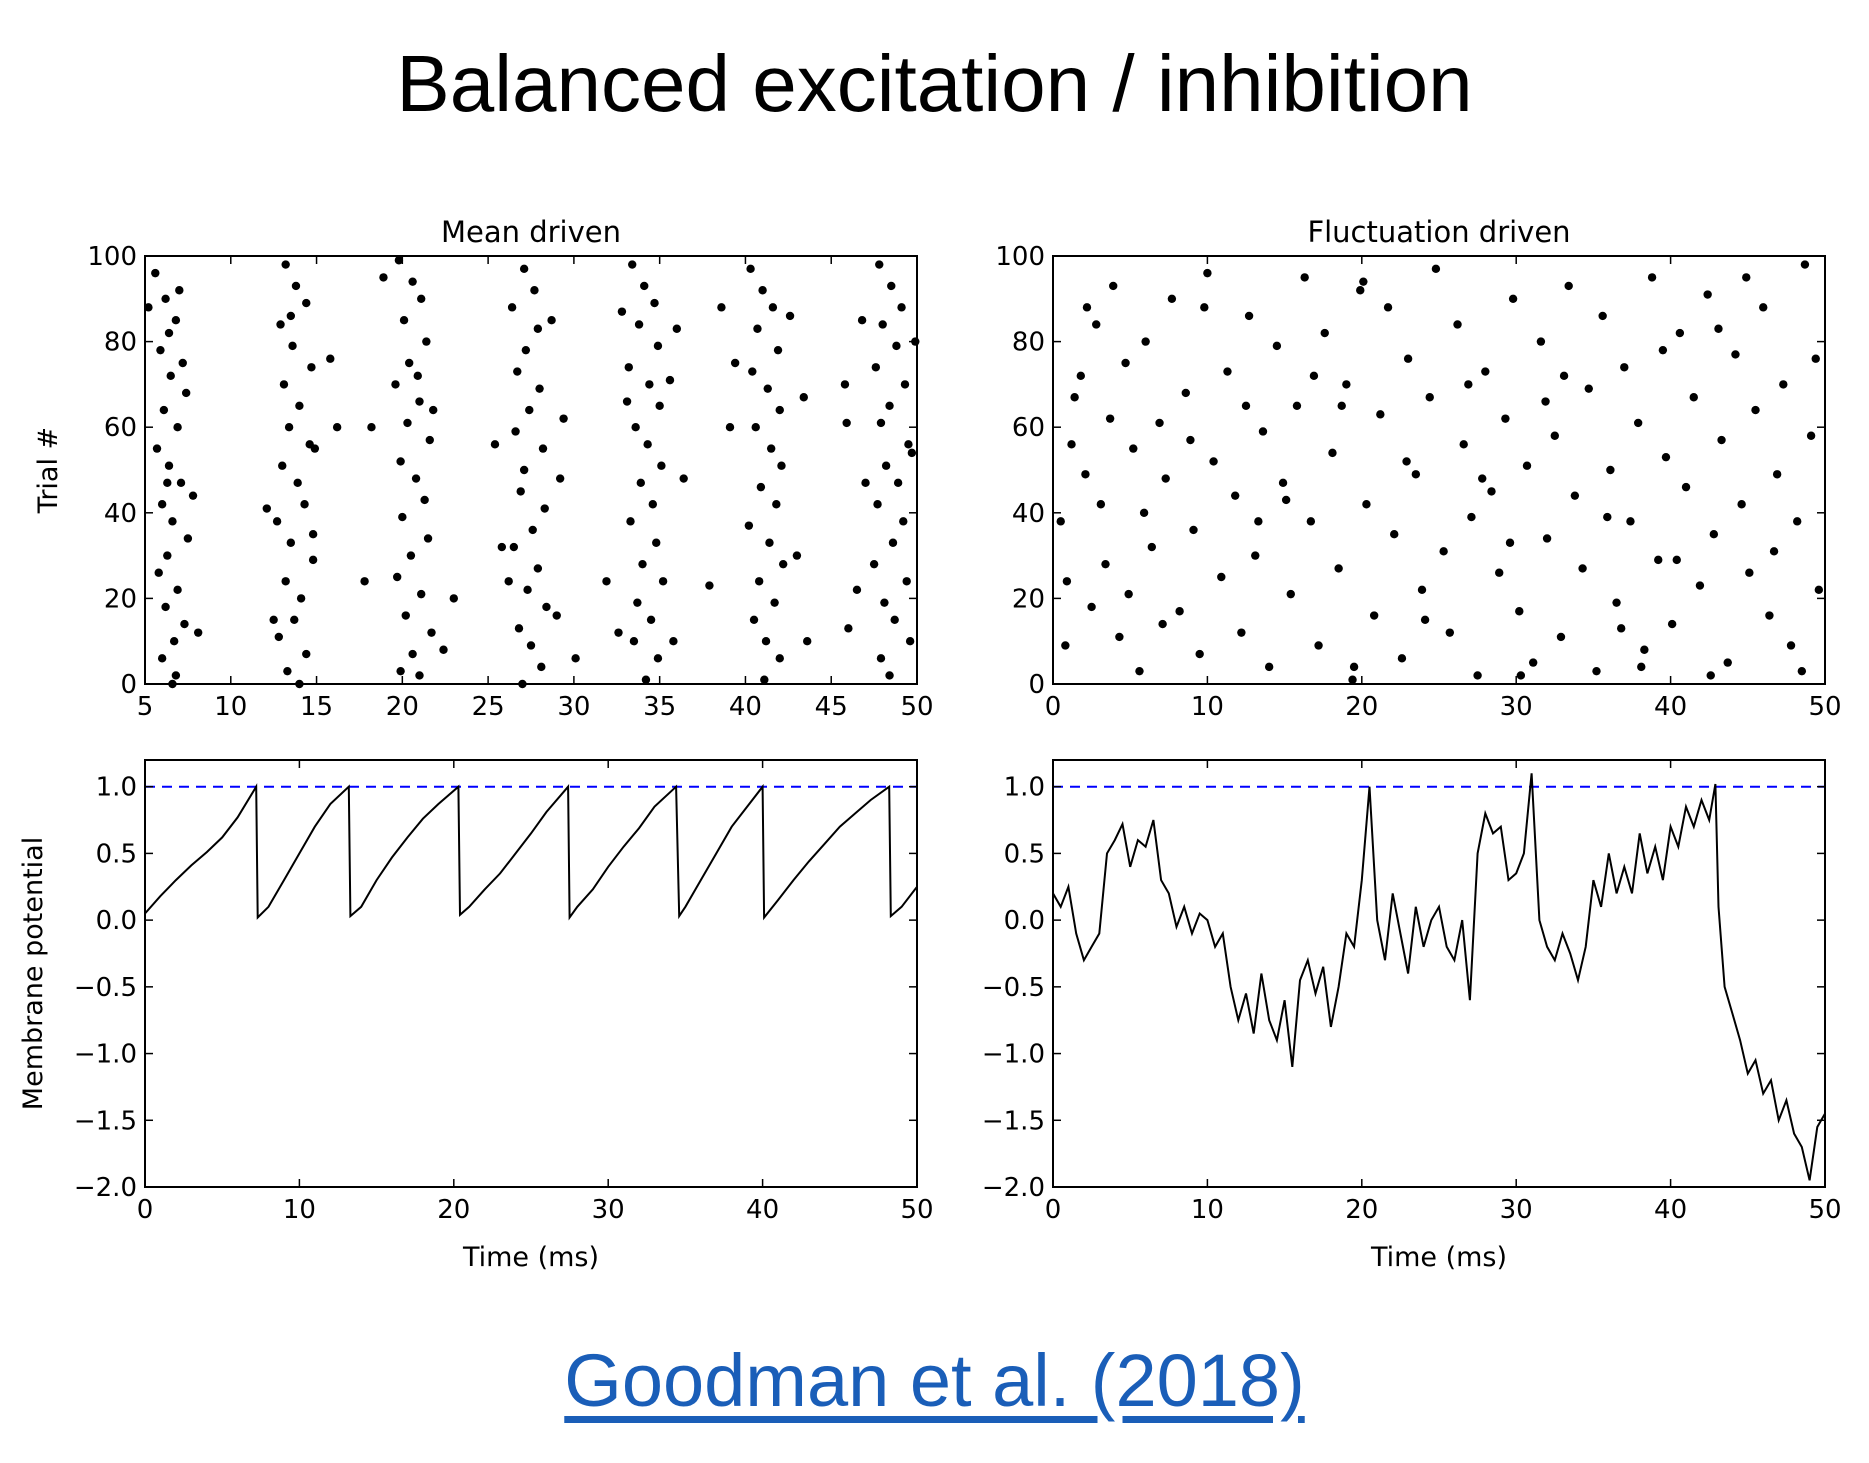 Image resolution: width=1869 pixels, height=1463 pixels. Describe the element at coordinates (530, 1257) in the screenshot. I see `x-axis-label: Time (ms)` at that location.